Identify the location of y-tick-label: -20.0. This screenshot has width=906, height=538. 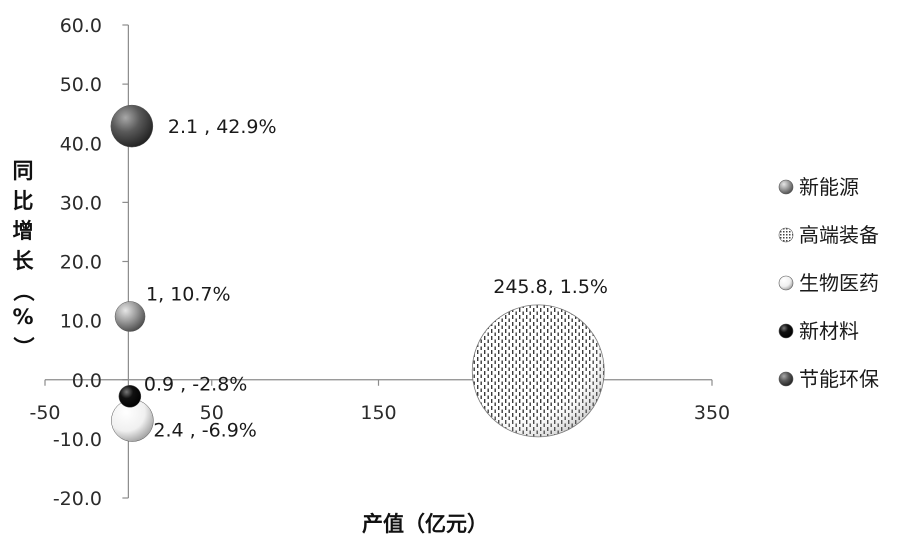
(77, 499).